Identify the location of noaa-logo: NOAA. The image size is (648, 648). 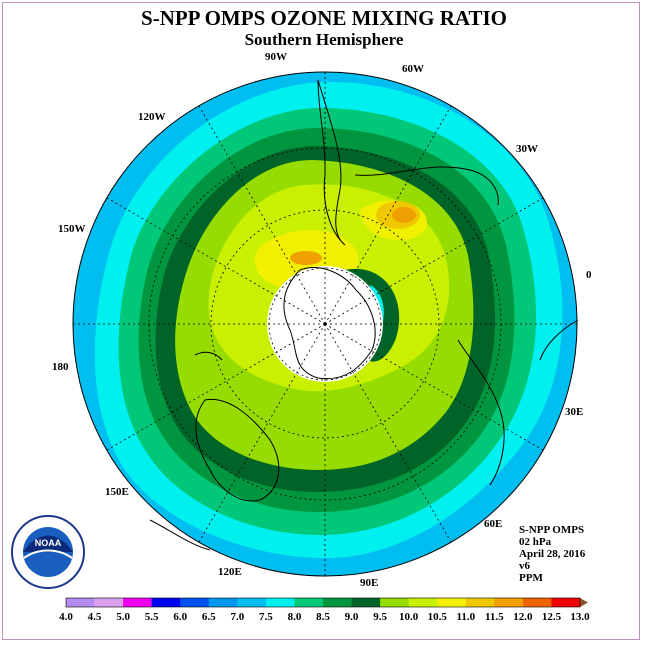
(48, 552).